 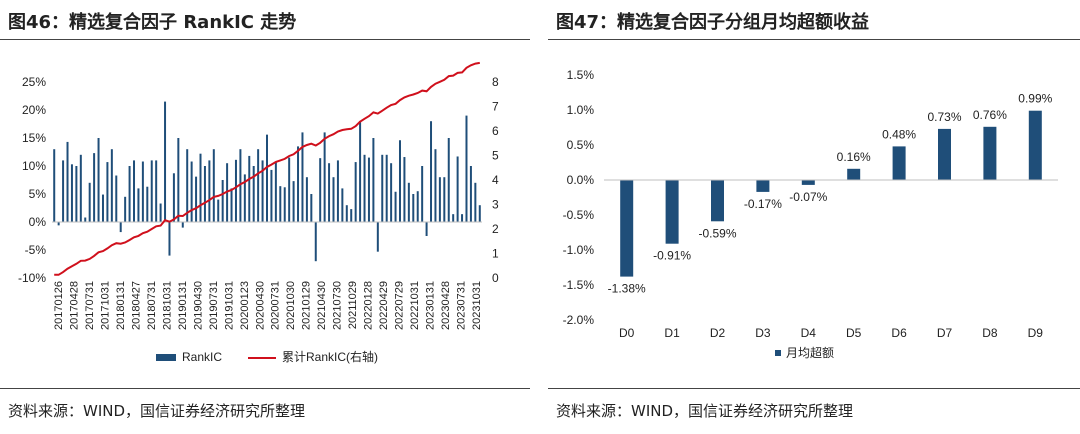 I want to click on y-tick-label: -1.0%, so click(x=579, y=250).